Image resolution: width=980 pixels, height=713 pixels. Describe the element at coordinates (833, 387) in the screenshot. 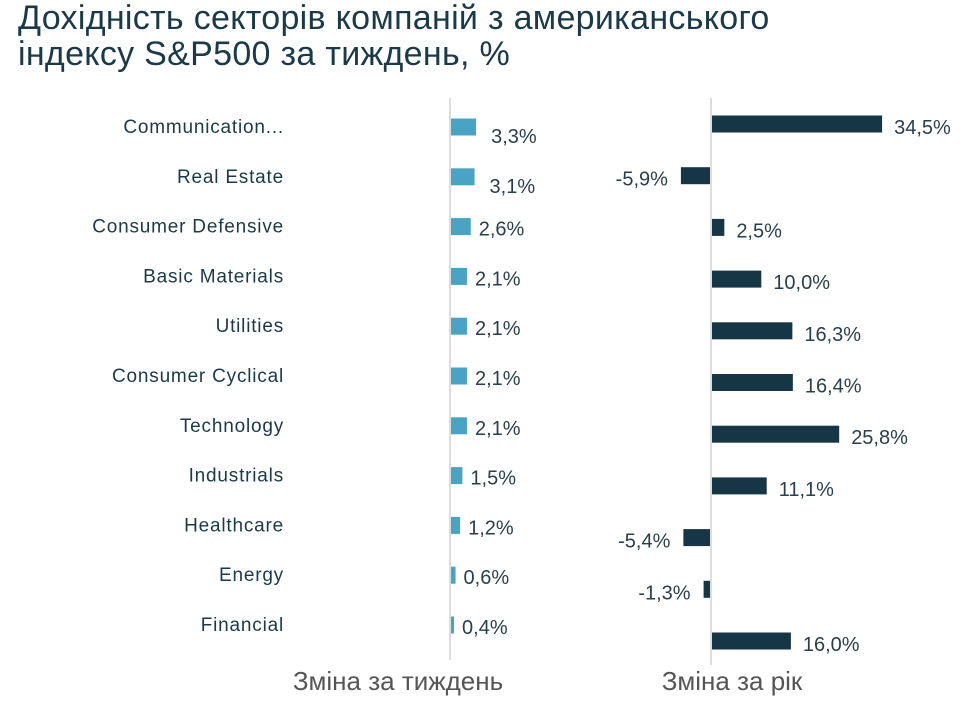

I see `year-value-label: 16,4%` at that location.